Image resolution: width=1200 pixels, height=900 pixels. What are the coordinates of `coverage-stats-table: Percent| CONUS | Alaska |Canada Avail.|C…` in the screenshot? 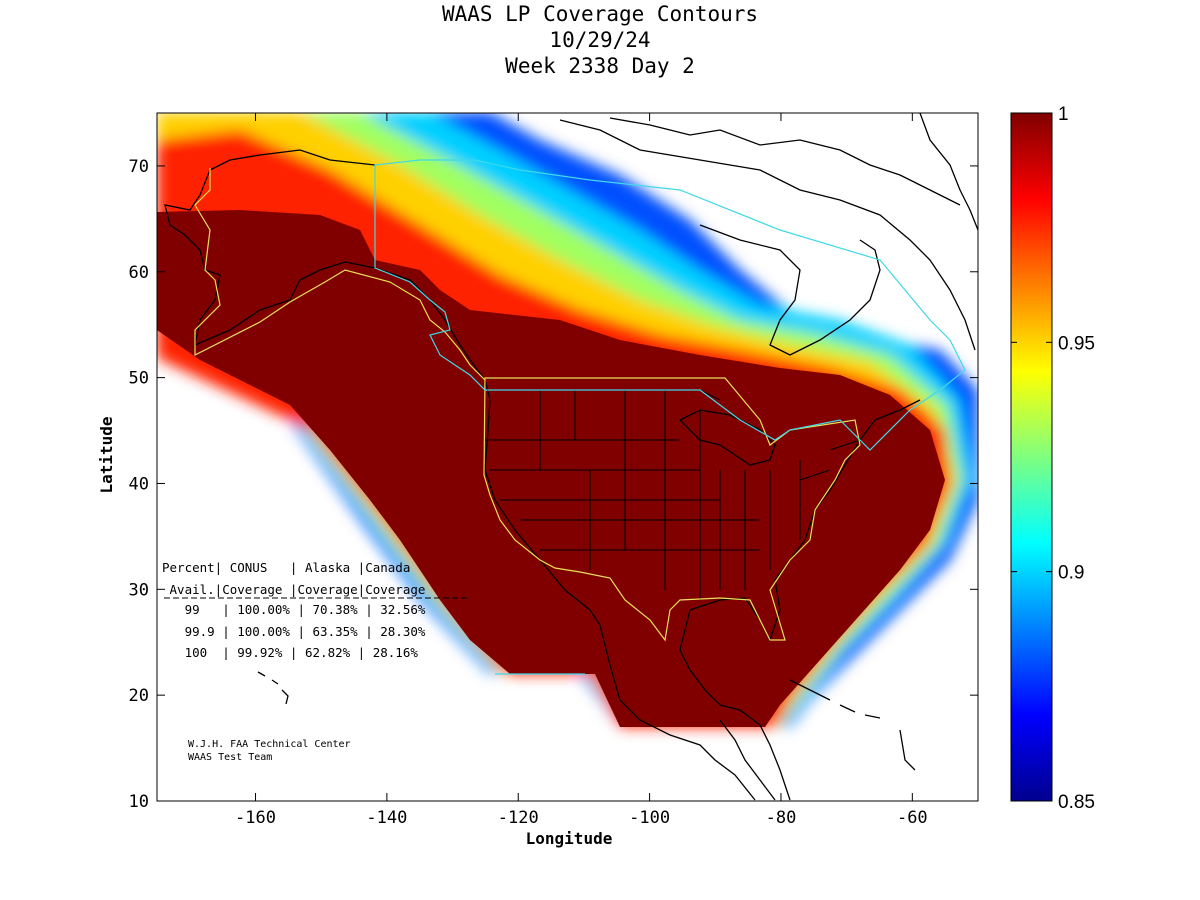 It's located at (316, 610).